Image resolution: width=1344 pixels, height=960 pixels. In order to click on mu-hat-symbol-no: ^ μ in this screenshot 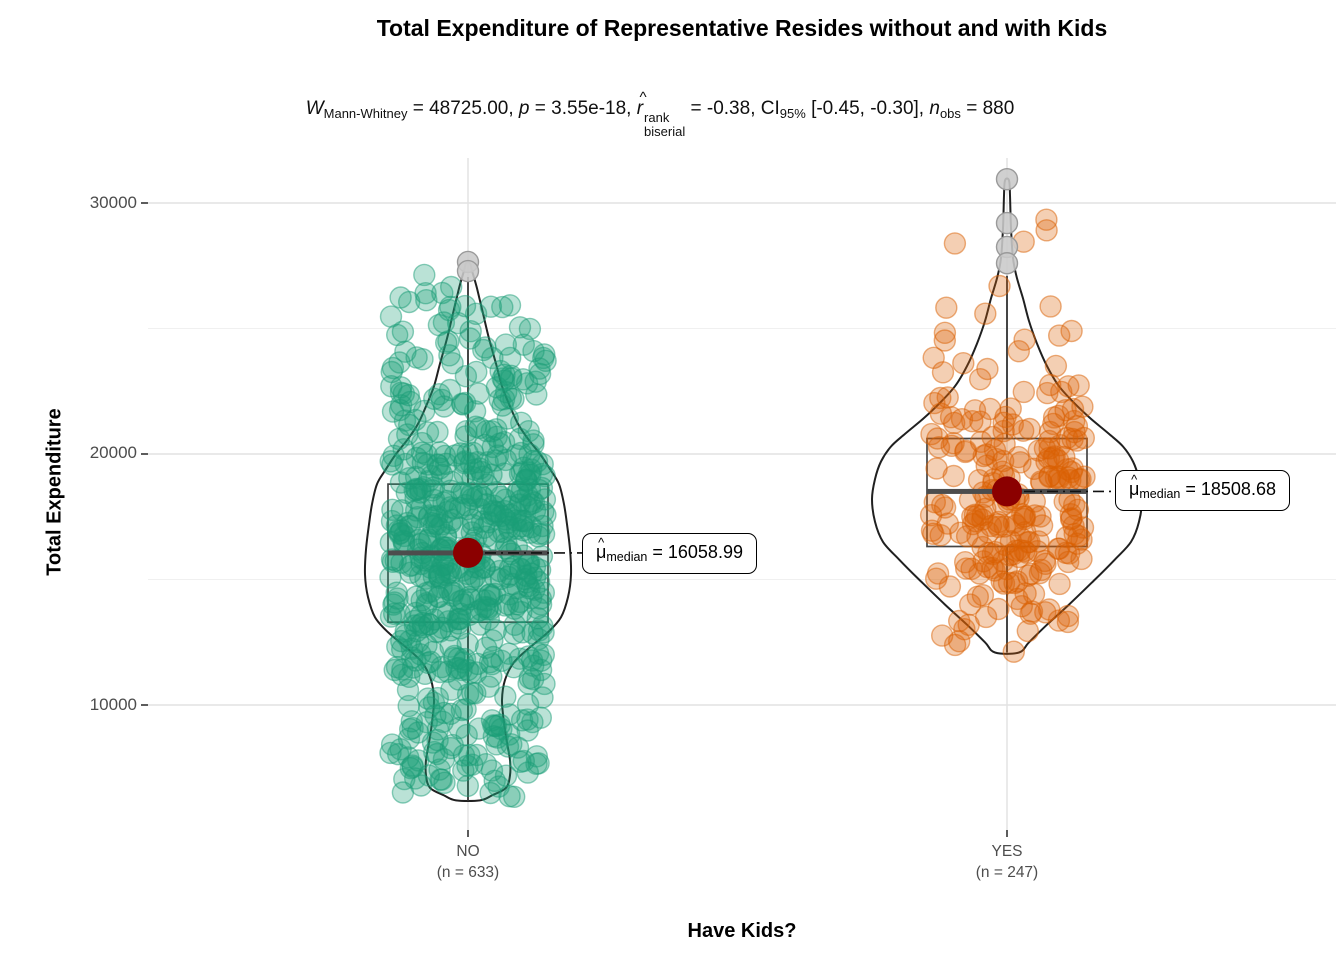, I will do `click(601, 548)`.